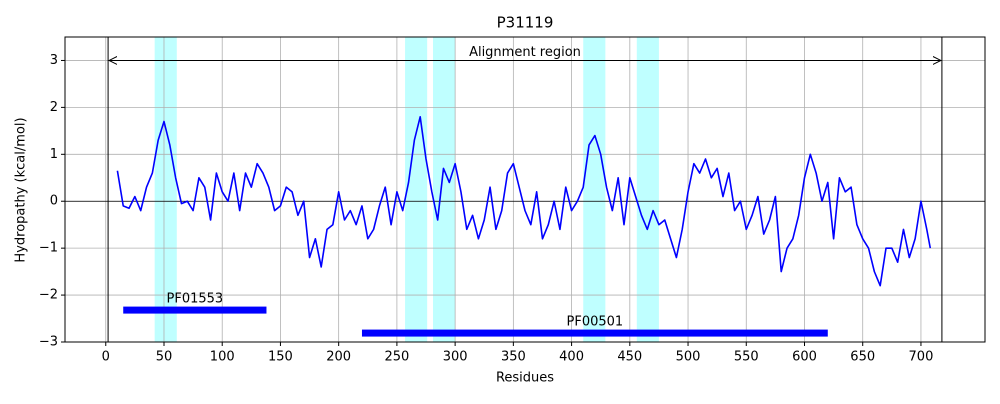 This screenshot has height=404, width=1000. I want to click on x-tick-label: 500, so click(688, 357).